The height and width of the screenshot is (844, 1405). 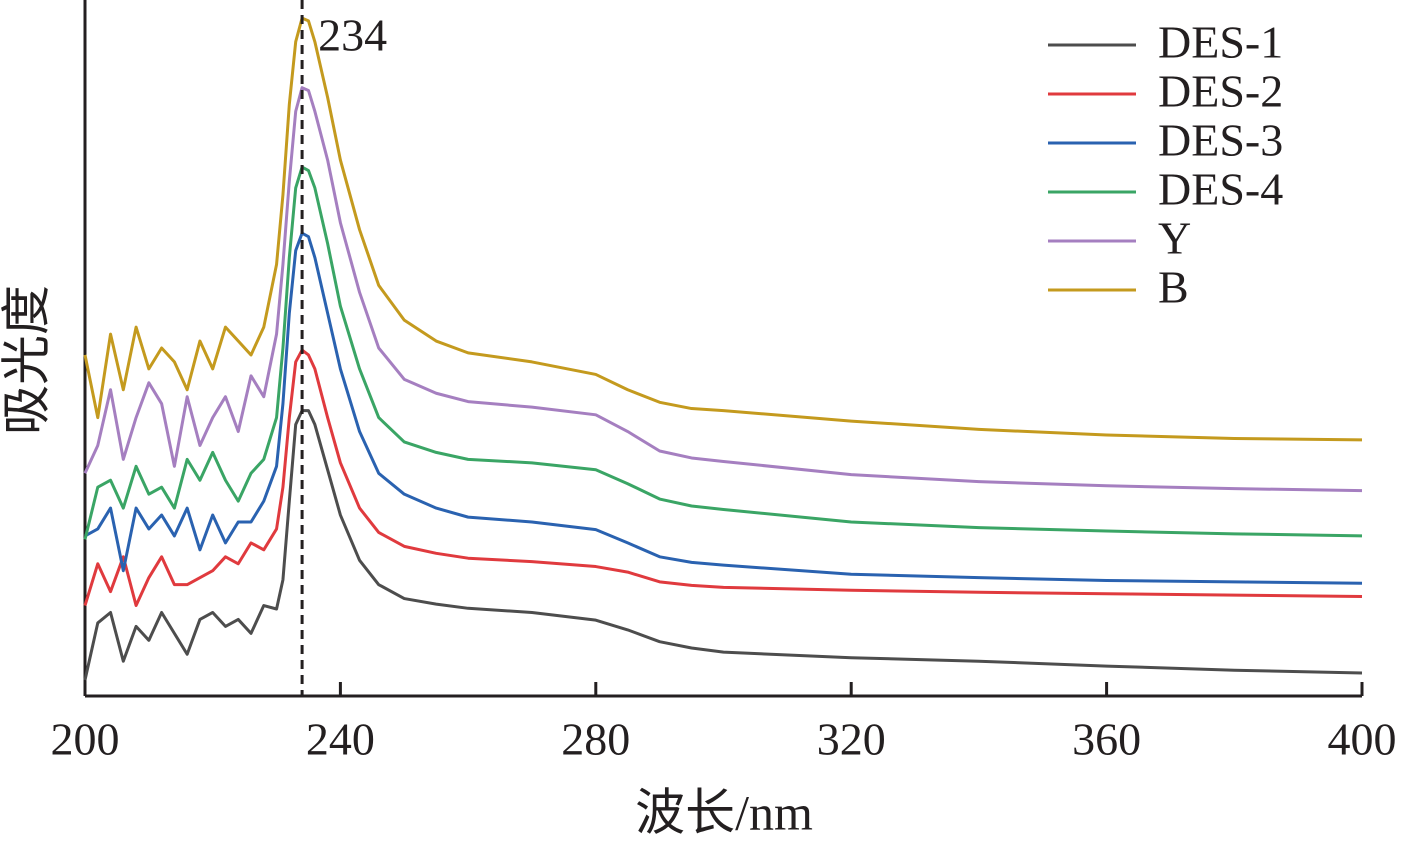 What do you see at coordinates (1362, 739) in the screenshot?
I see `x-tick-label: 400` at bounding box center [1362, 739].